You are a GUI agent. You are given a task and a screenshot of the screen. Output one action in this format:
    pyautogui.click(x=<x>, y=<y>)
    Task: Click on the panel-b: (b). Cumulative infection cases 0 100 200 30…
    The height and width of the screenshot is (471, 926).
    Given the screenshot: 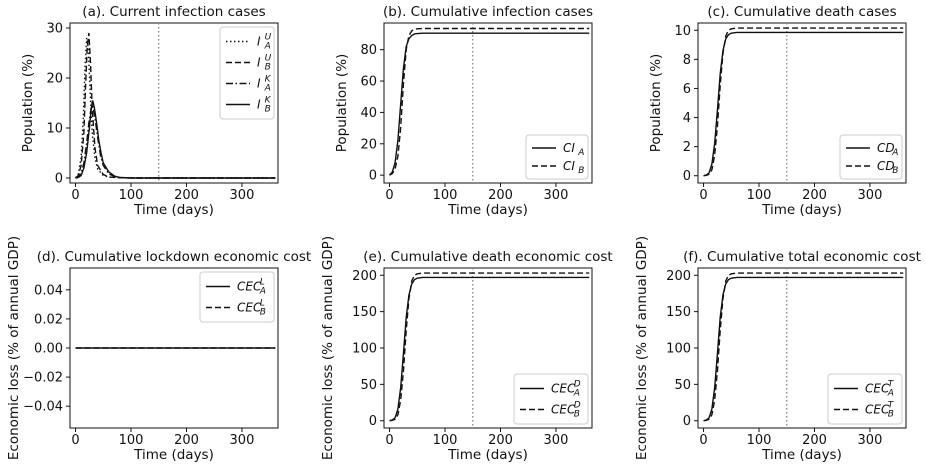 What is the action you would take?
    pyautogui.click(x=463, y=111)
    